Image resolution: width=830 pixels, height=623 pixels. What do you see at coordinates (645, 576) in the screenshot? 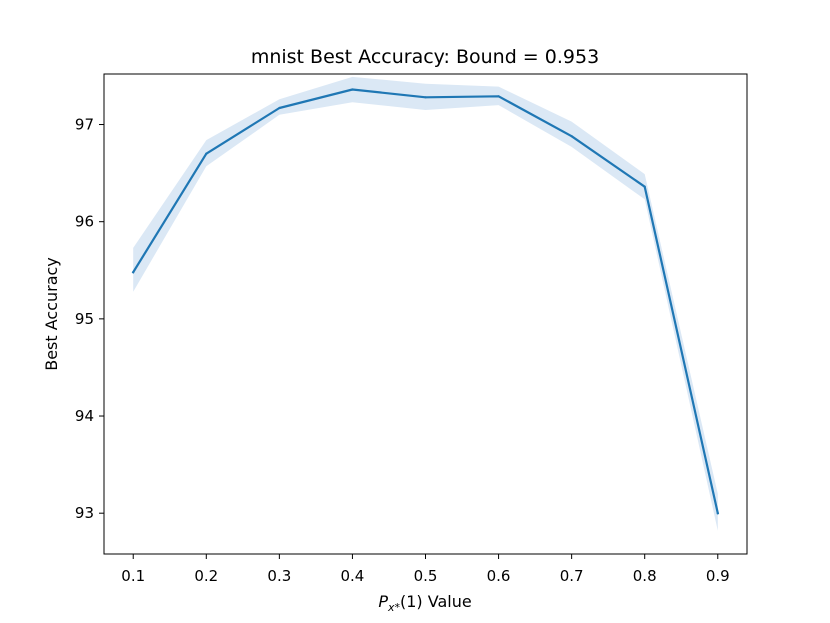
I see `x-tick-label: 0.8` at bounding box center [645, 576].